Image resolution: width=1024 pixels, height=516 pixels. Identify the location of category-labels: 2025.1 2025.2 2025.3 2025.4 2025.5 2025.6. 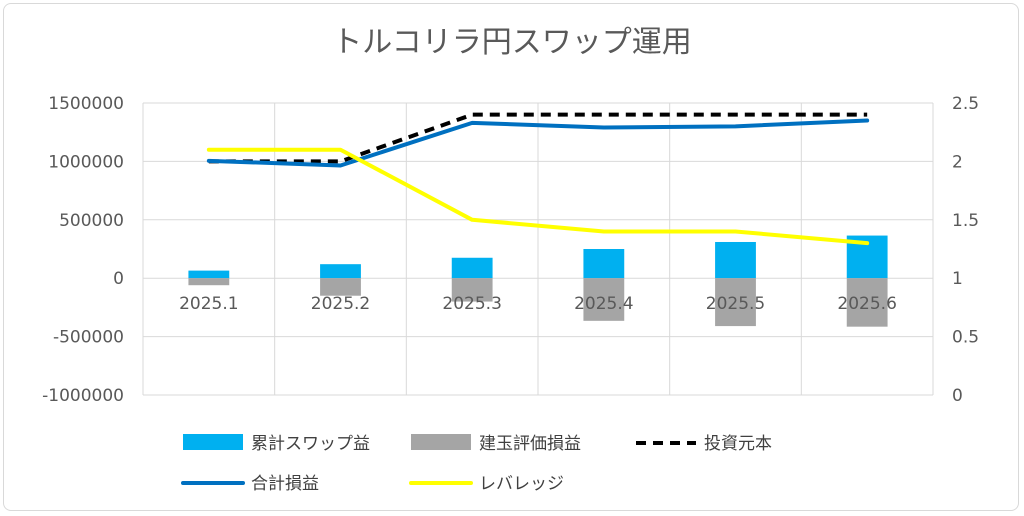
(538, 304).